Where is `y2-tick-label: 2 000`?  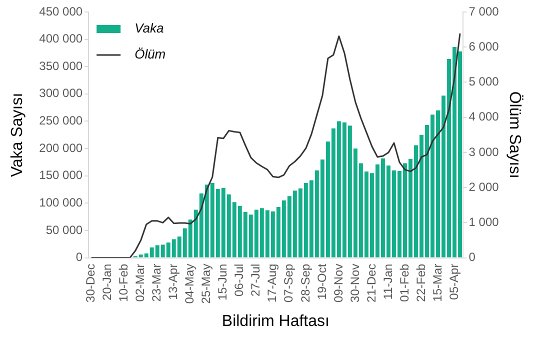 y2-tick-label: 2 000 is located at coordinates (484, 187).